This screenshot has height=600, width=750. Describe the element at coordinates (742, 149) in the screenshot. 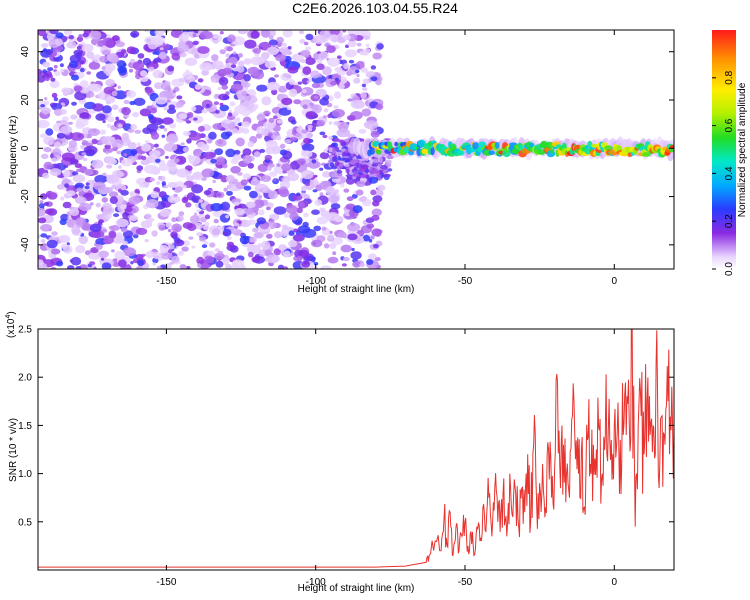

I see `colorbar-label: Normalized spectral amplitude` at that location.